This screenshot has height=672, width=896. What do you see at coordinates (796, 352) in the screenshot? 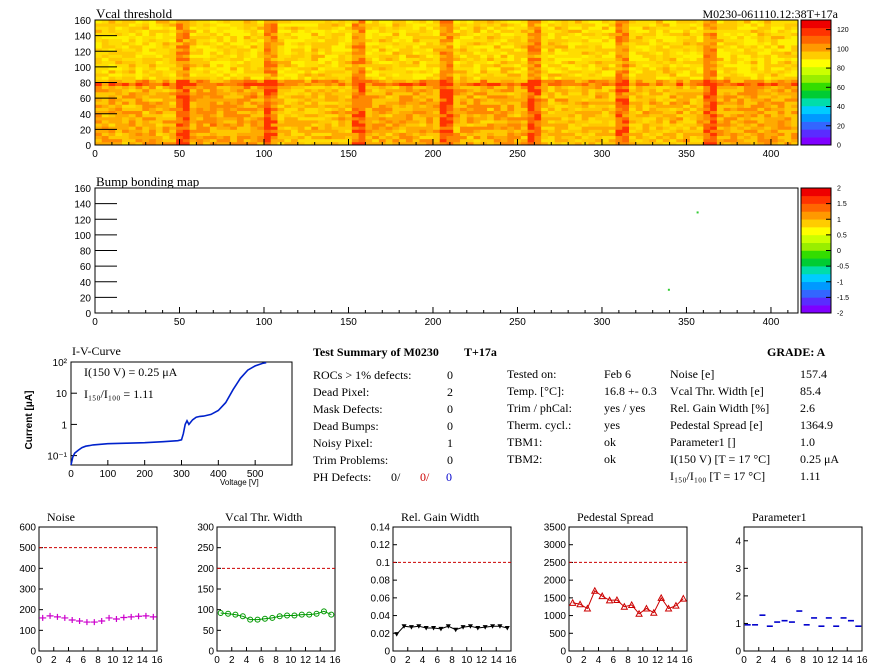
I see `grade: GRADE: A` at bounding box center [796, 352].